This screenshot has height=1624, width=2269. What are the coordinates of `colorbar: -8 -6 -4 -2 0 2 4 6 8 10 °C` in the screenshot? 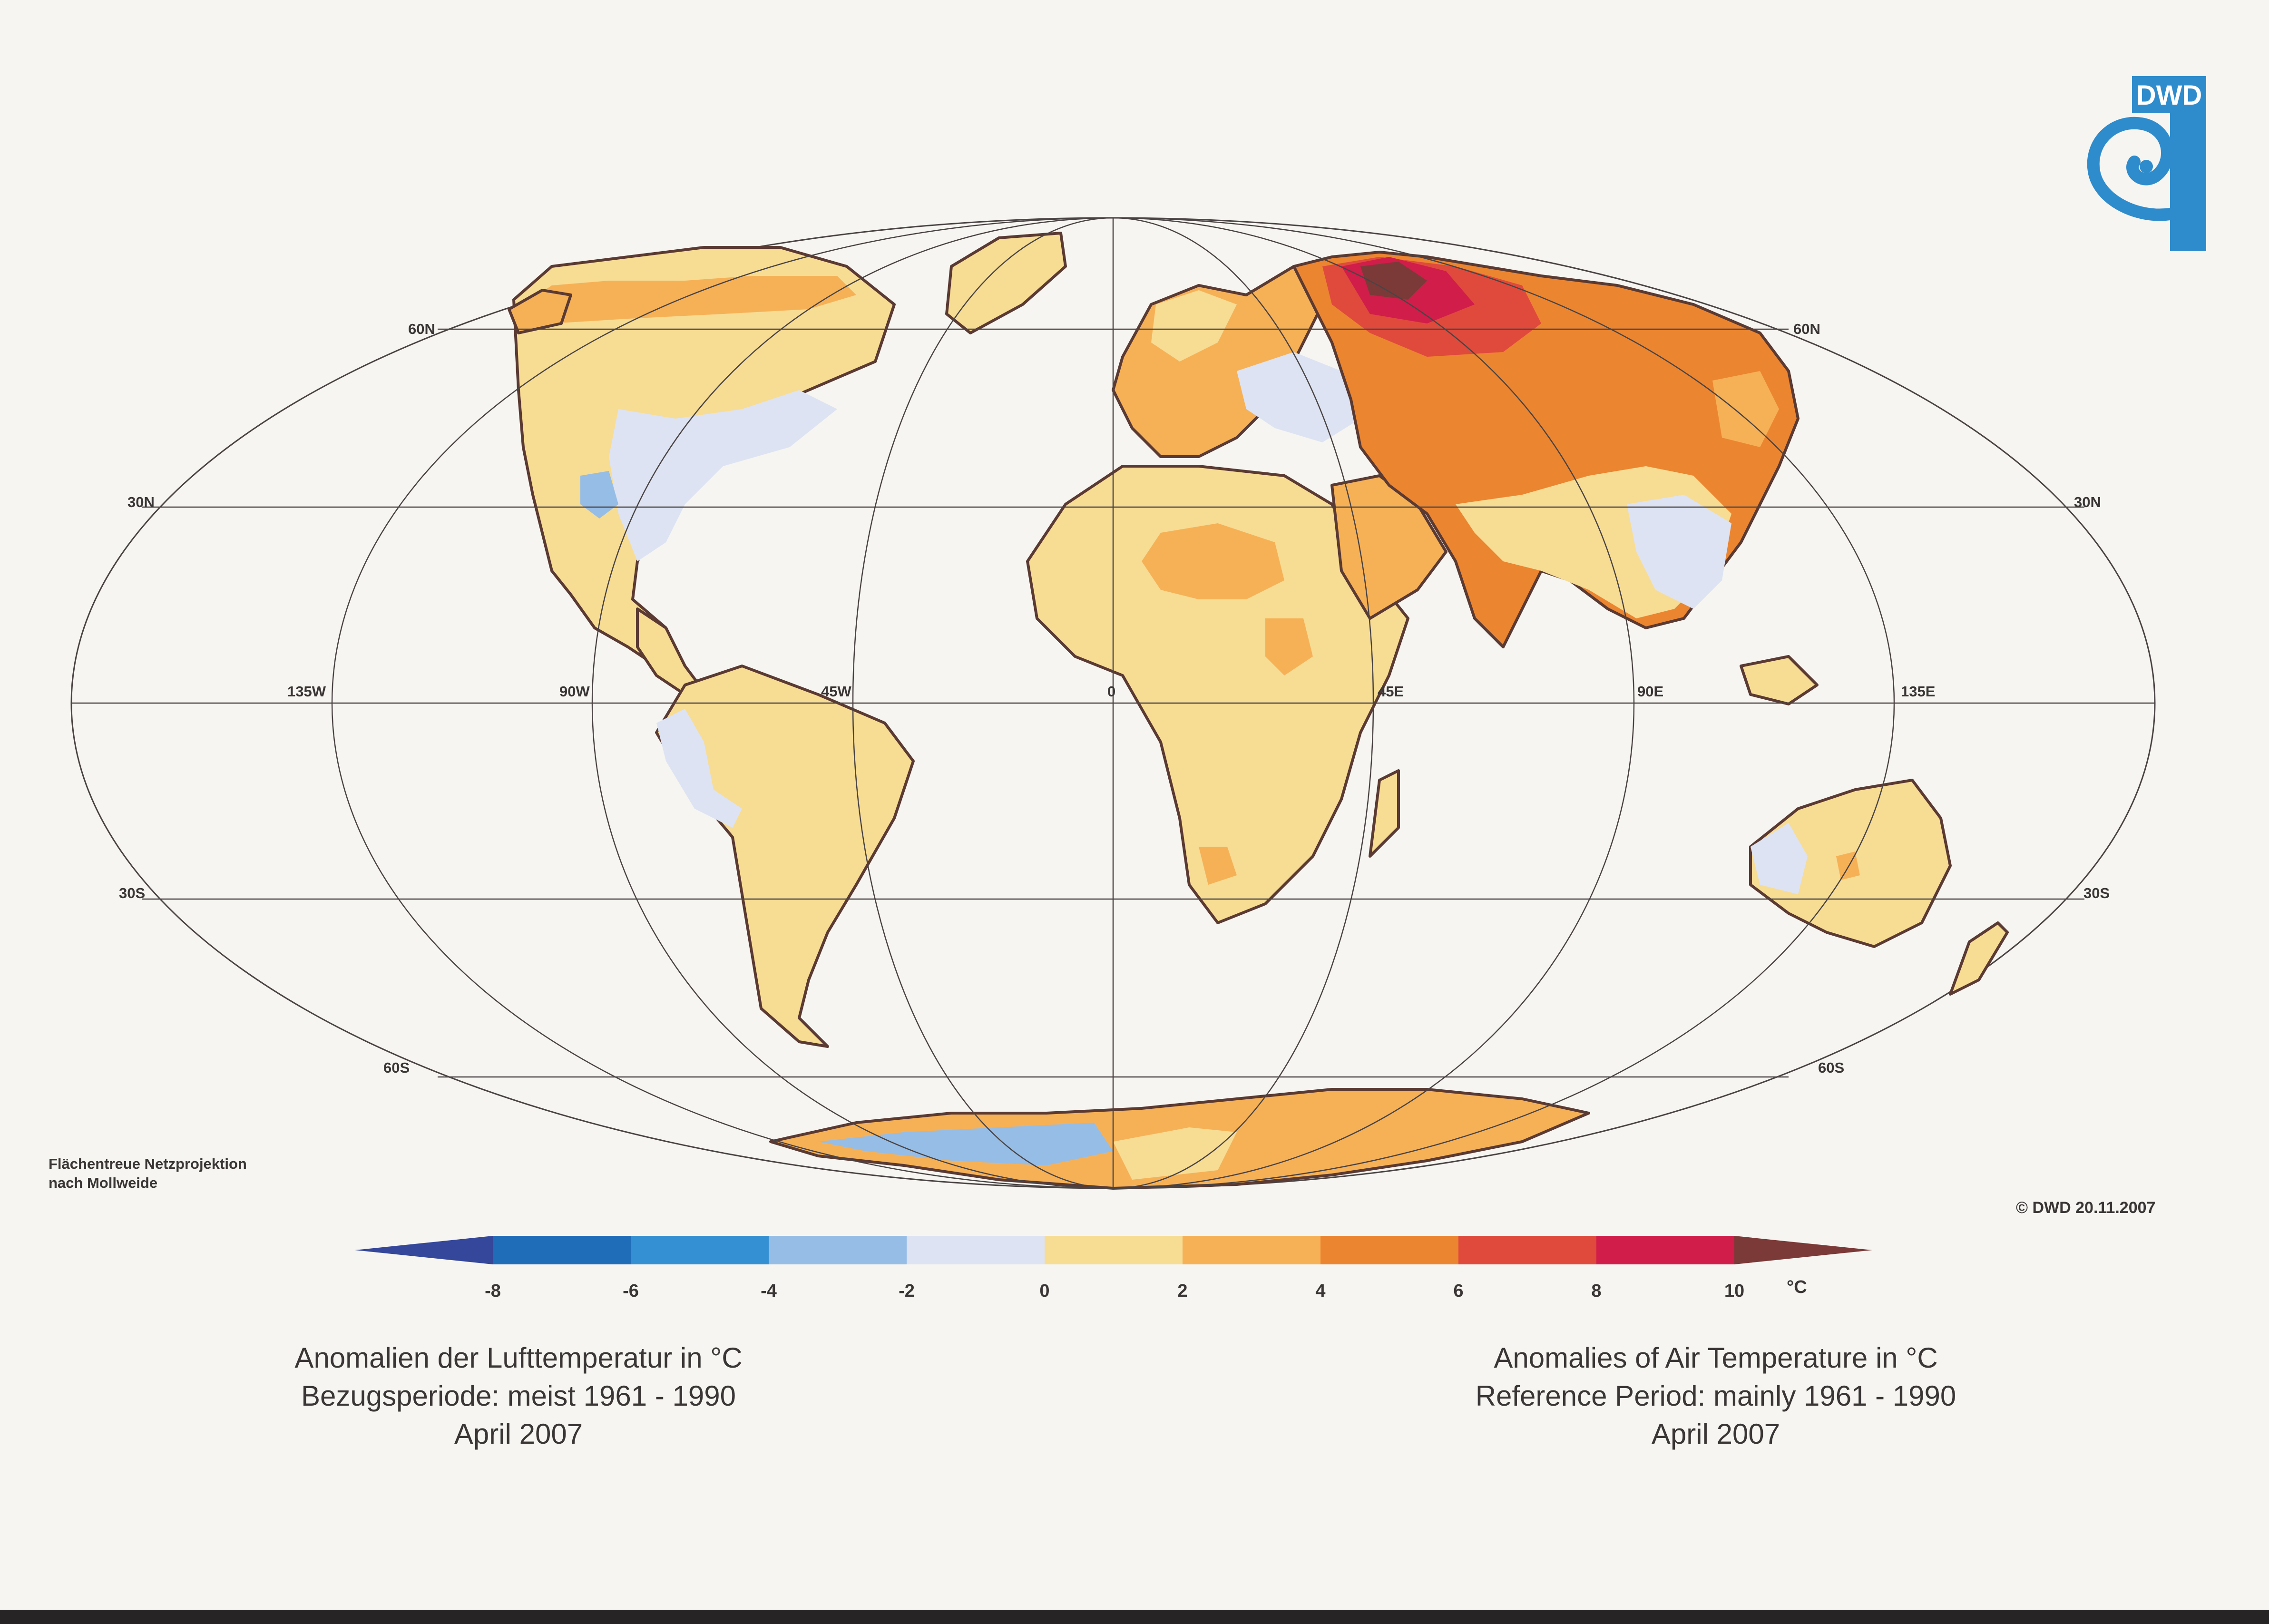 It's located at (1113, 1268).